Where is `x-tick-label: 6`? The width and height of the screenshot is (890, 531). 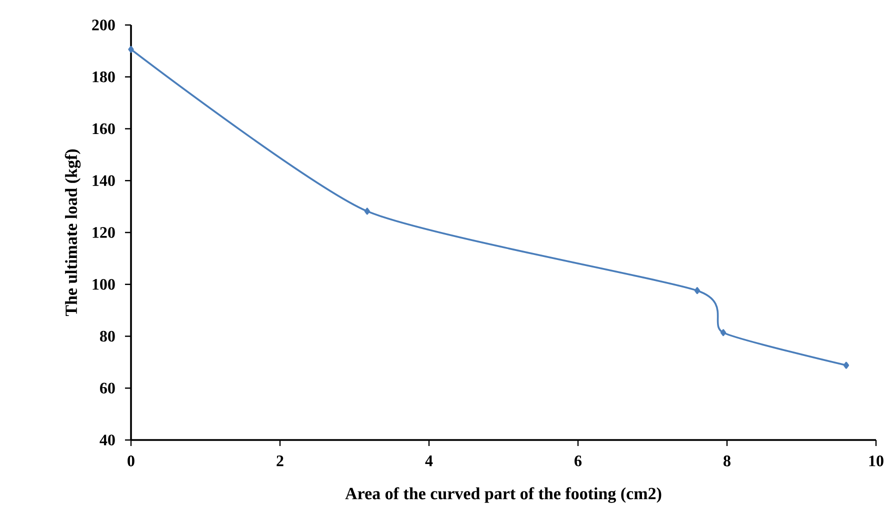 x-tick-label: 6 is located at coordinates (578, 461).